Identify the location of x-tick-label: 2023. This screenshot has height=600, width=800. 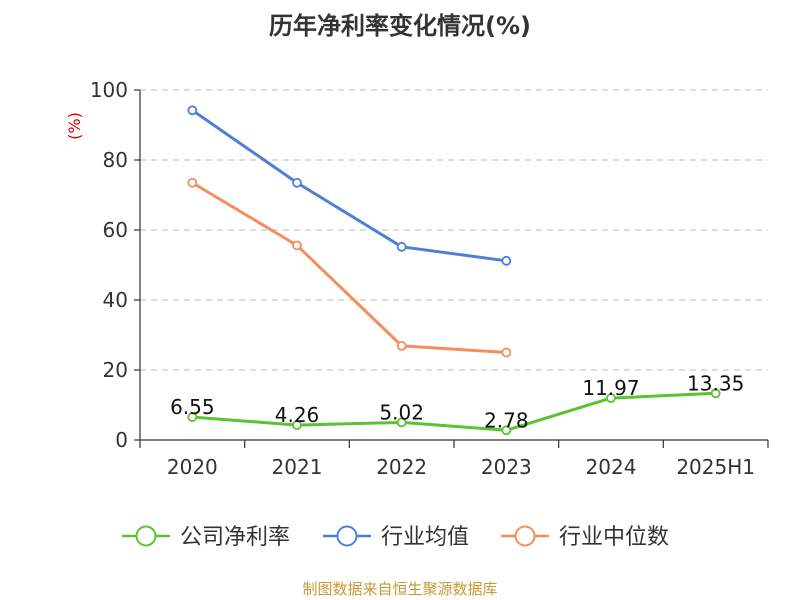
(506, 467).